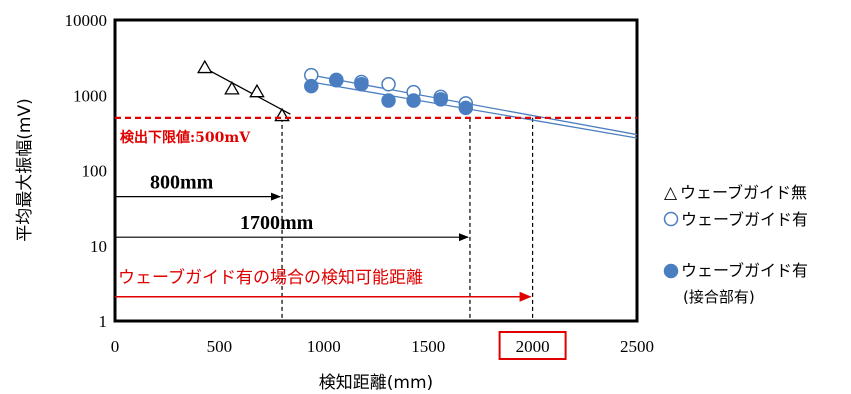  What do you see at coordinates (335, 90) in the screenshot?
I see `data-points` at bounding box center [335, 90].